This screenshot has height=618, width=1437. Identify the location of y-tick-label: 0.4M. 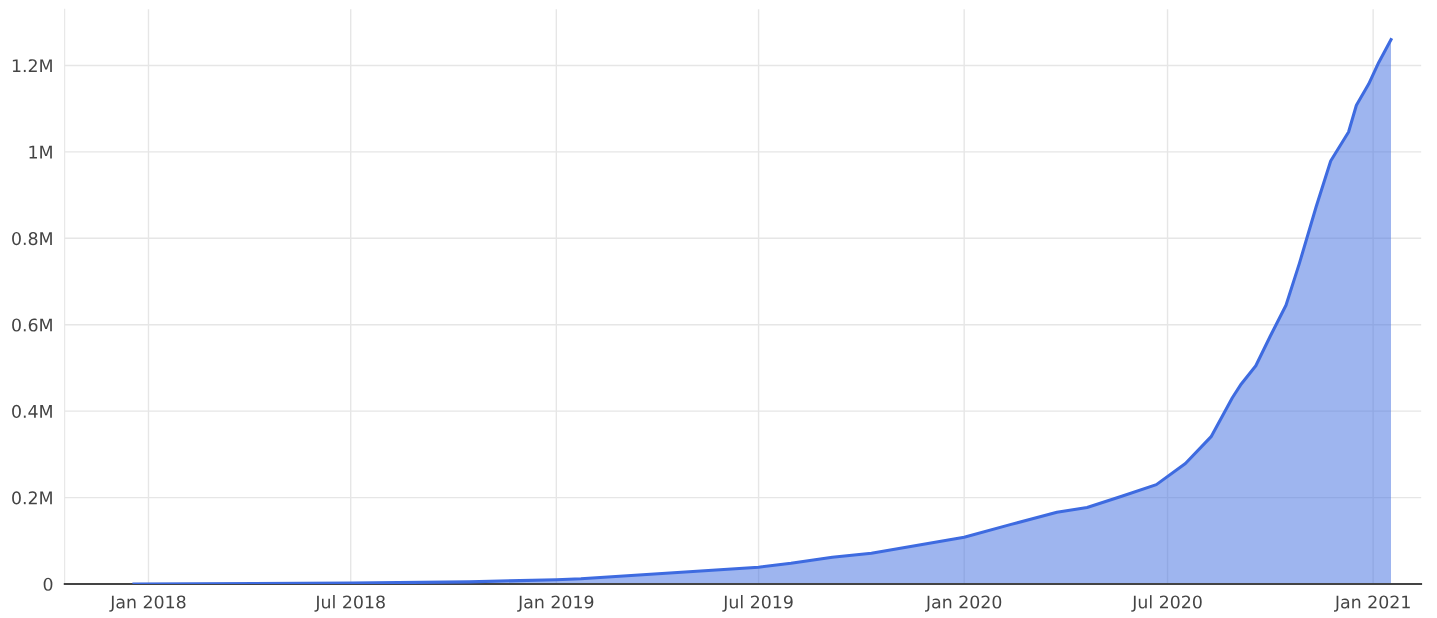
(32, 411).